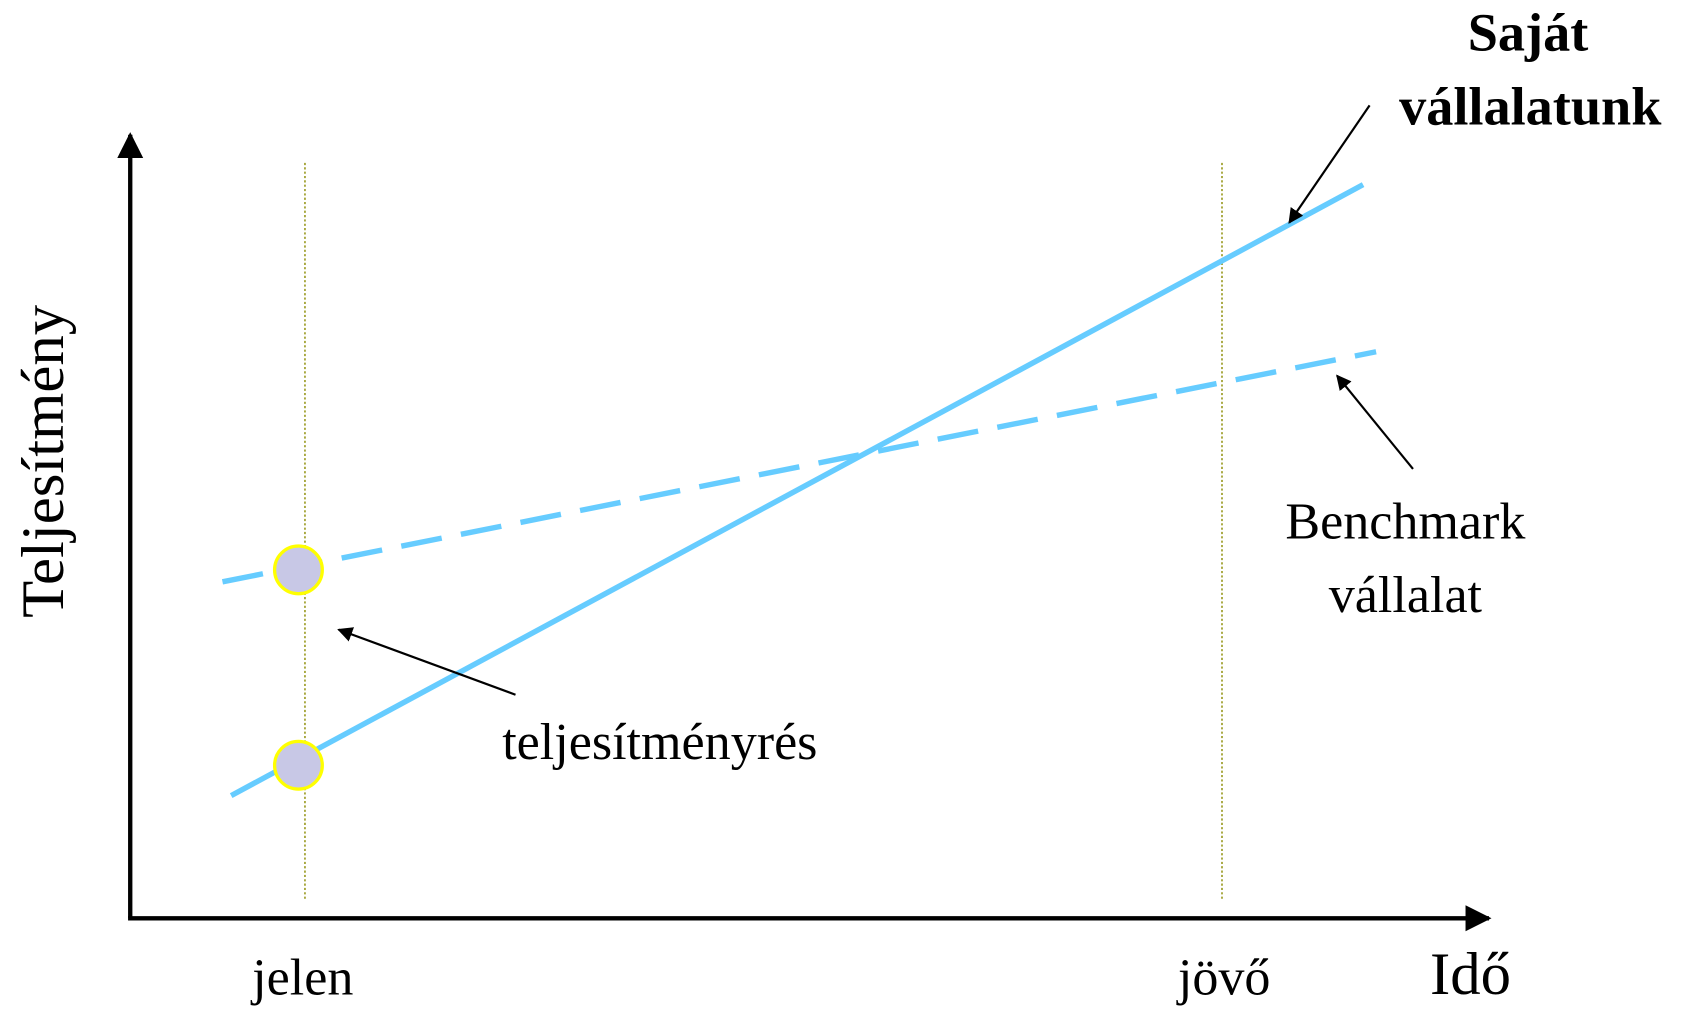  Describe the element at coordinates (301, 977) in the screenshot. I see `present-label: jelen` at that location.